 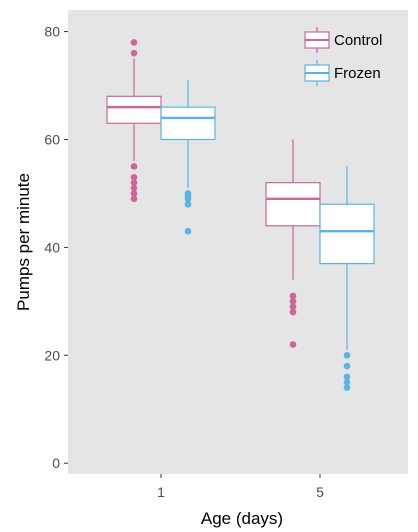 I want to click on y-tick-label: 0, so click(x=56, y=463).